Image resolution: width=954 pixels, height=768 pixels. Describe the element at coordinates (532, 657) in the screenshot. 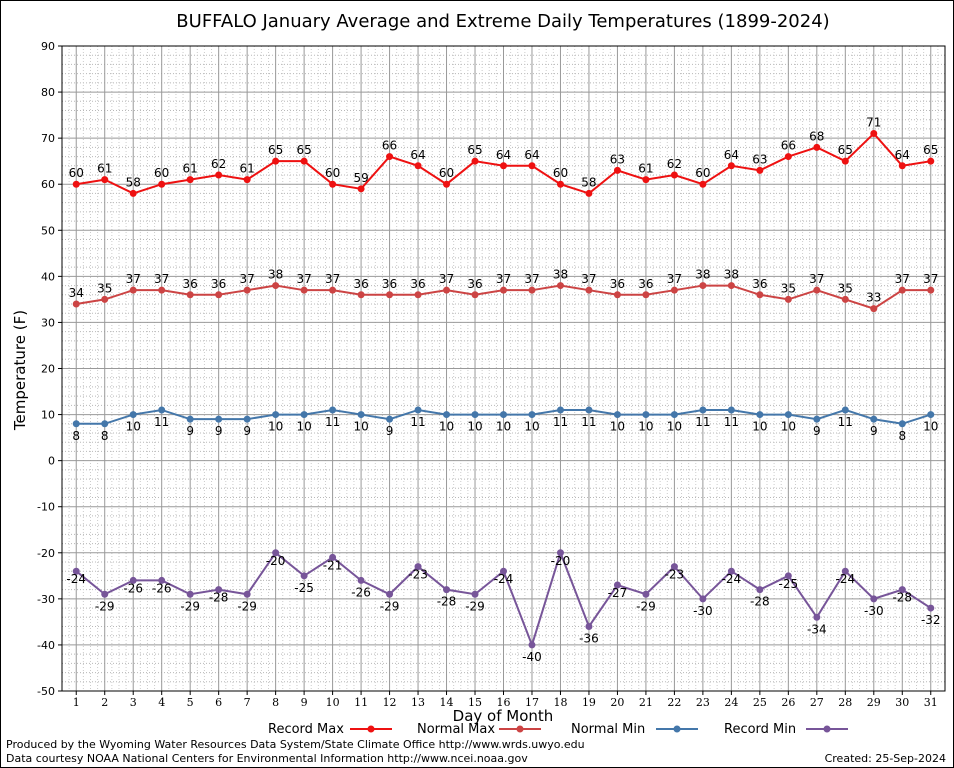

I see `data-label-record-min: -40` at that location.